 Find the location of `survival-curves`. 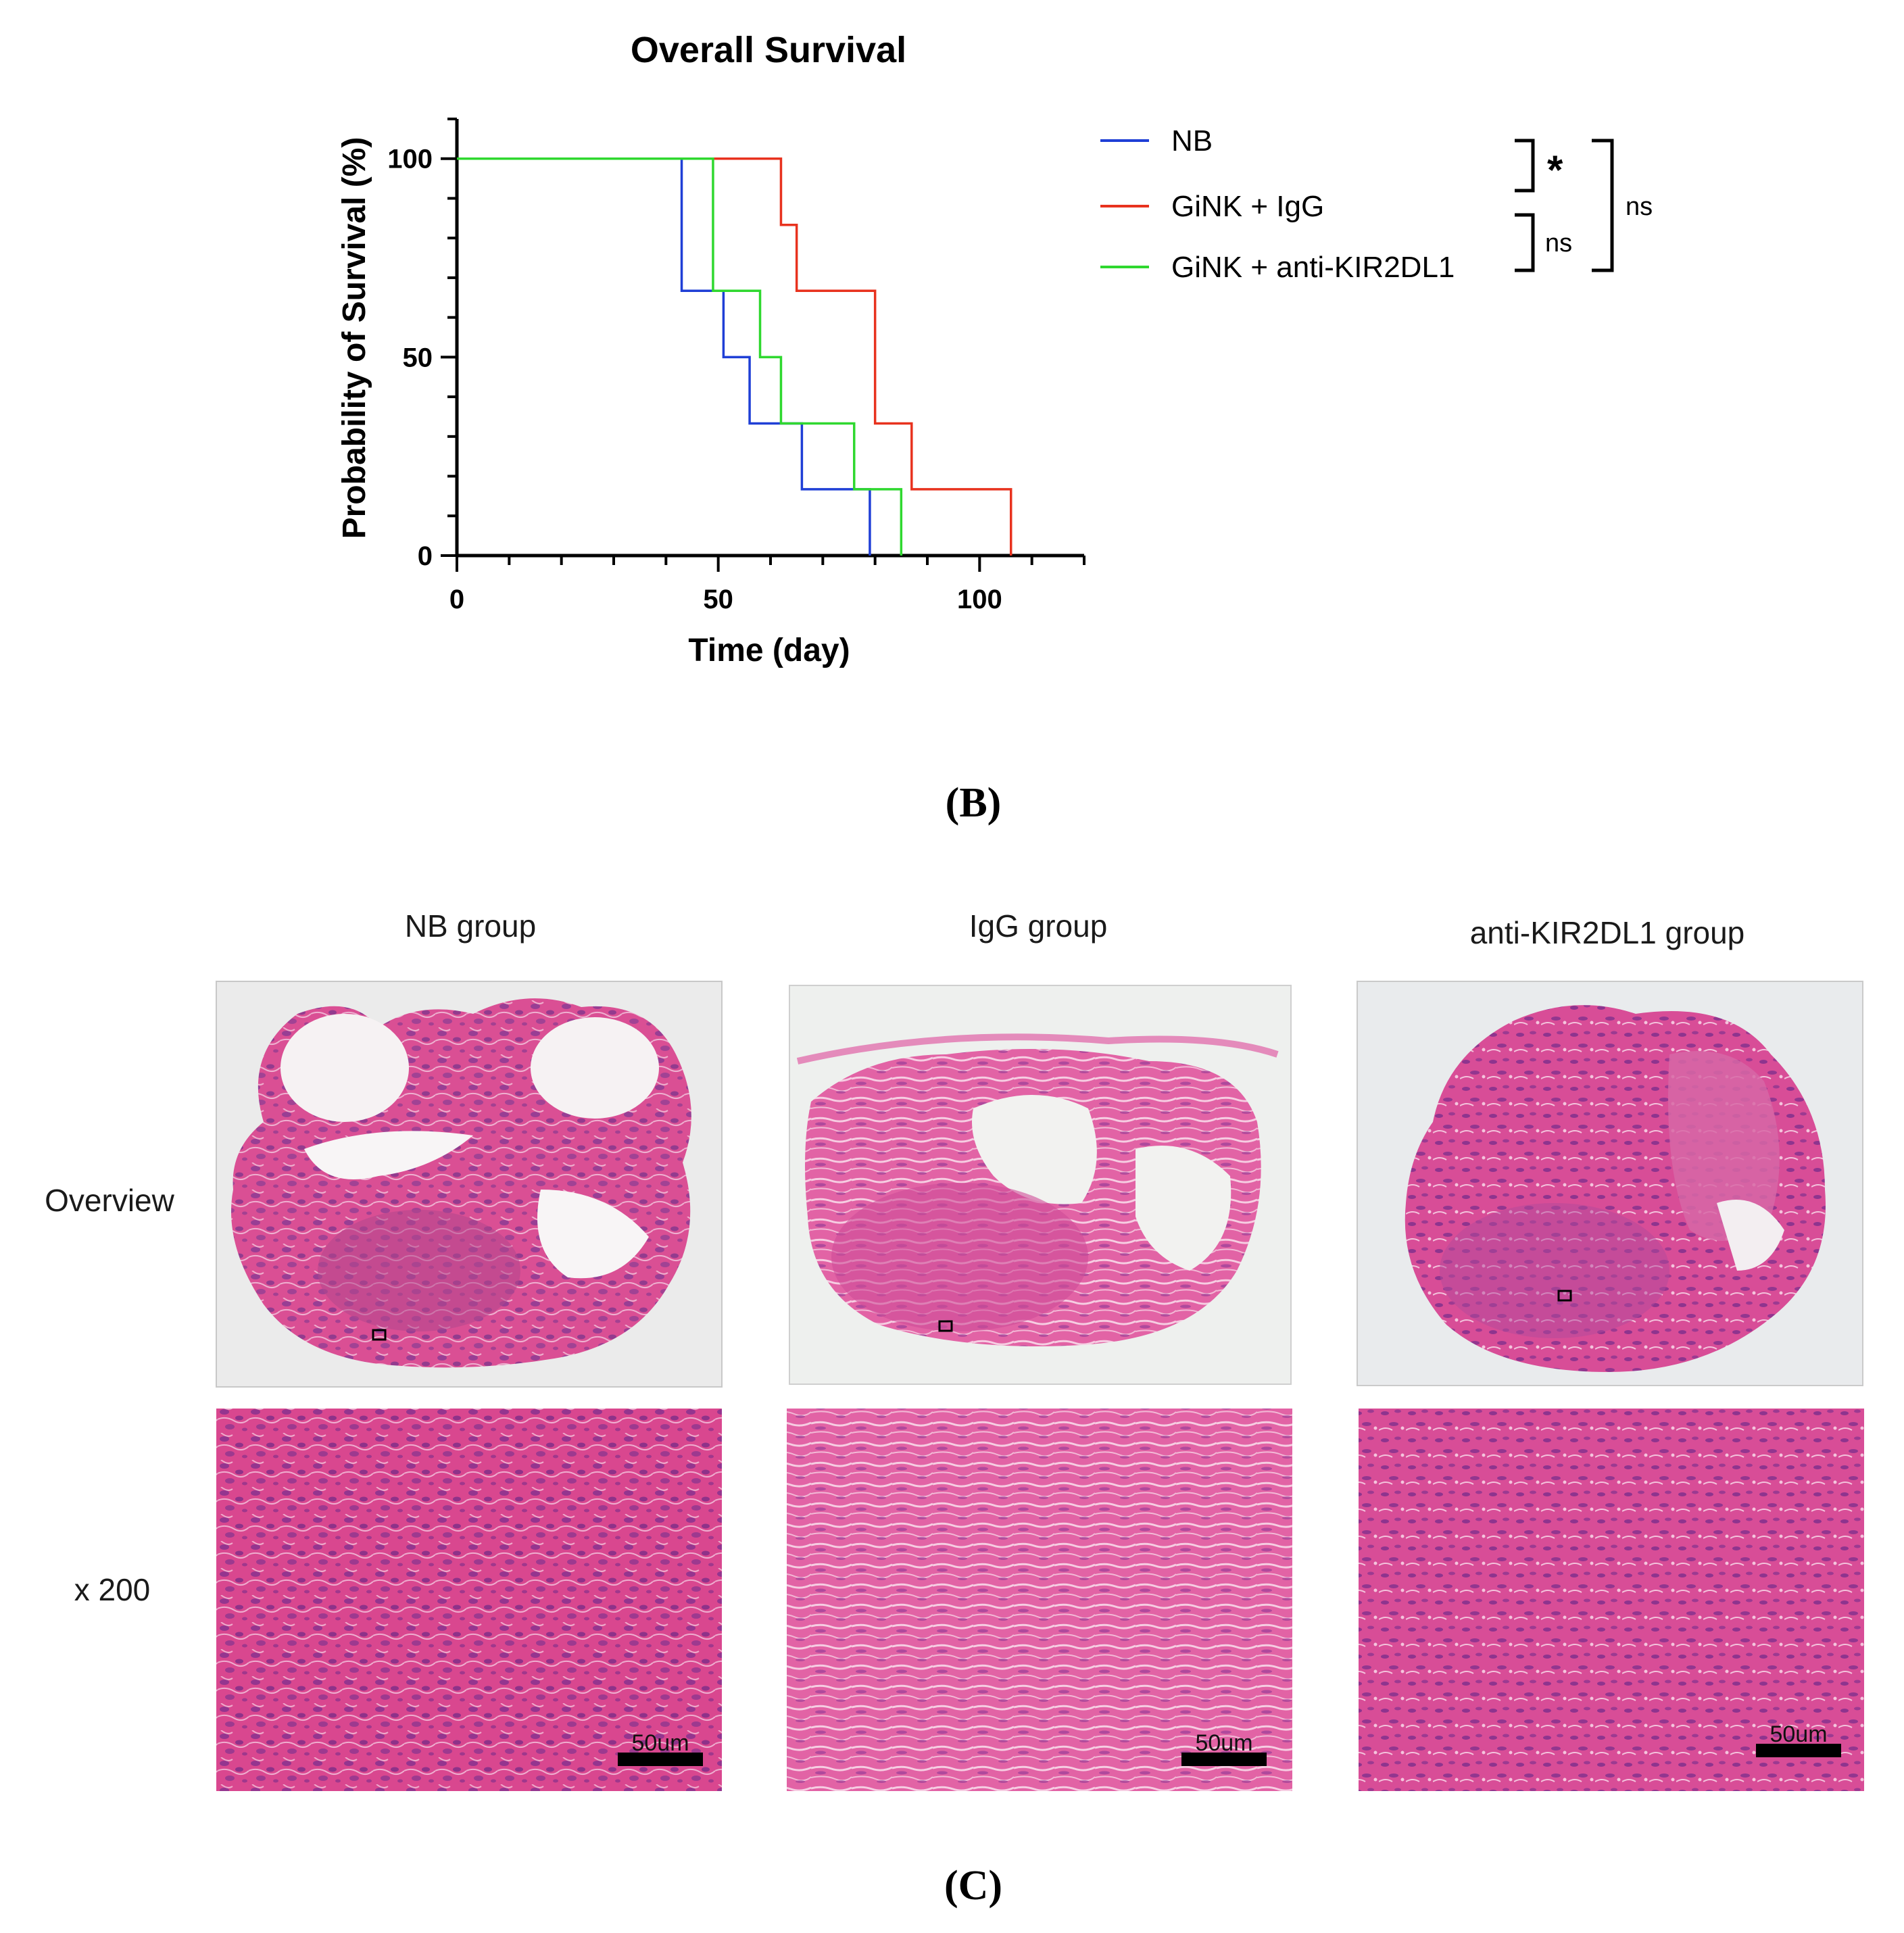

survival-curves is located at coordinates (735, 356).